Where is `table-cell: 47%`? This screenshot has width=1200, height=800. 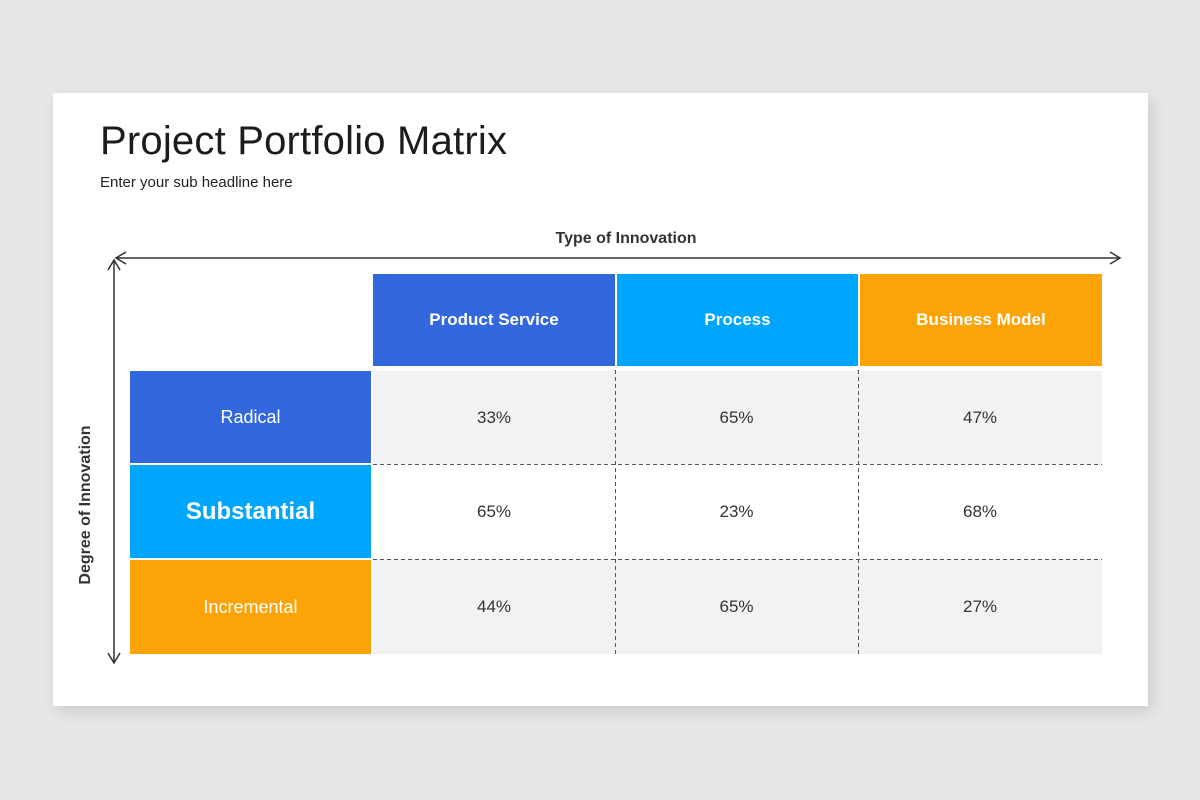 table-cell: 47% is located at coordinates (980, 417).